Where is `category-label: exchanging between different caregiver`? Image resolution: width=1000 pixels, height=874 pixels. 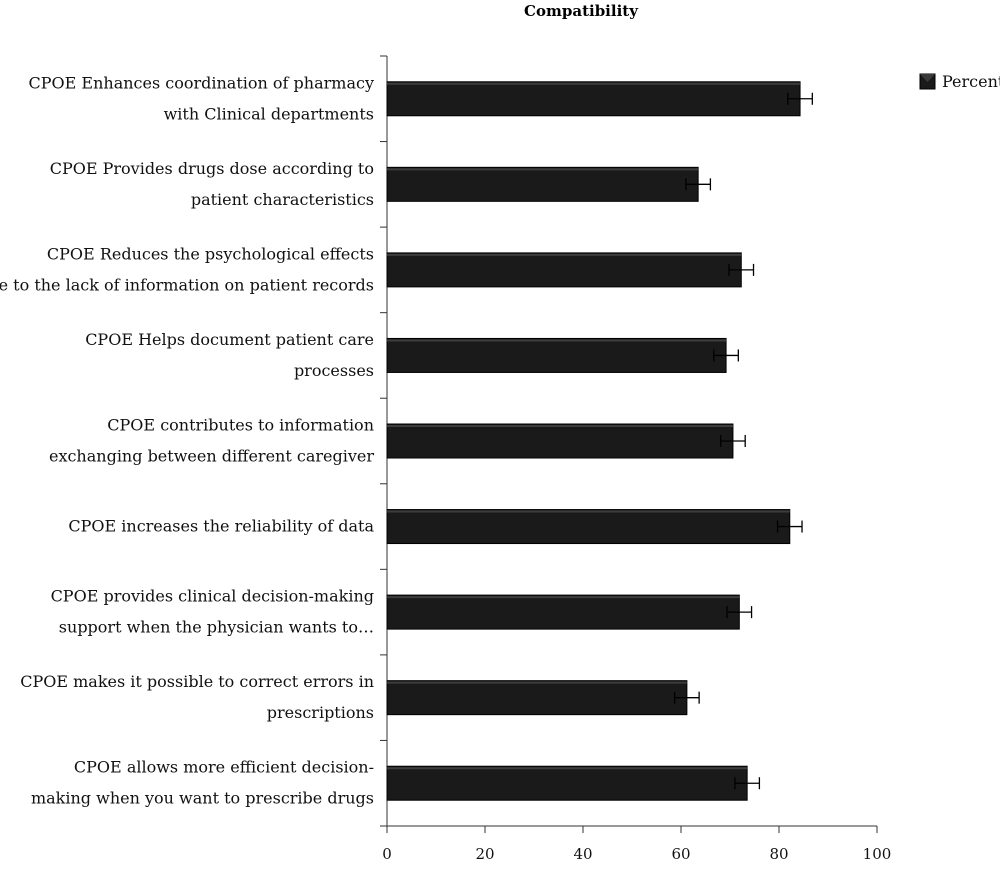
category-label: exchanging between different caregiver is located at coordinates (211, 456).